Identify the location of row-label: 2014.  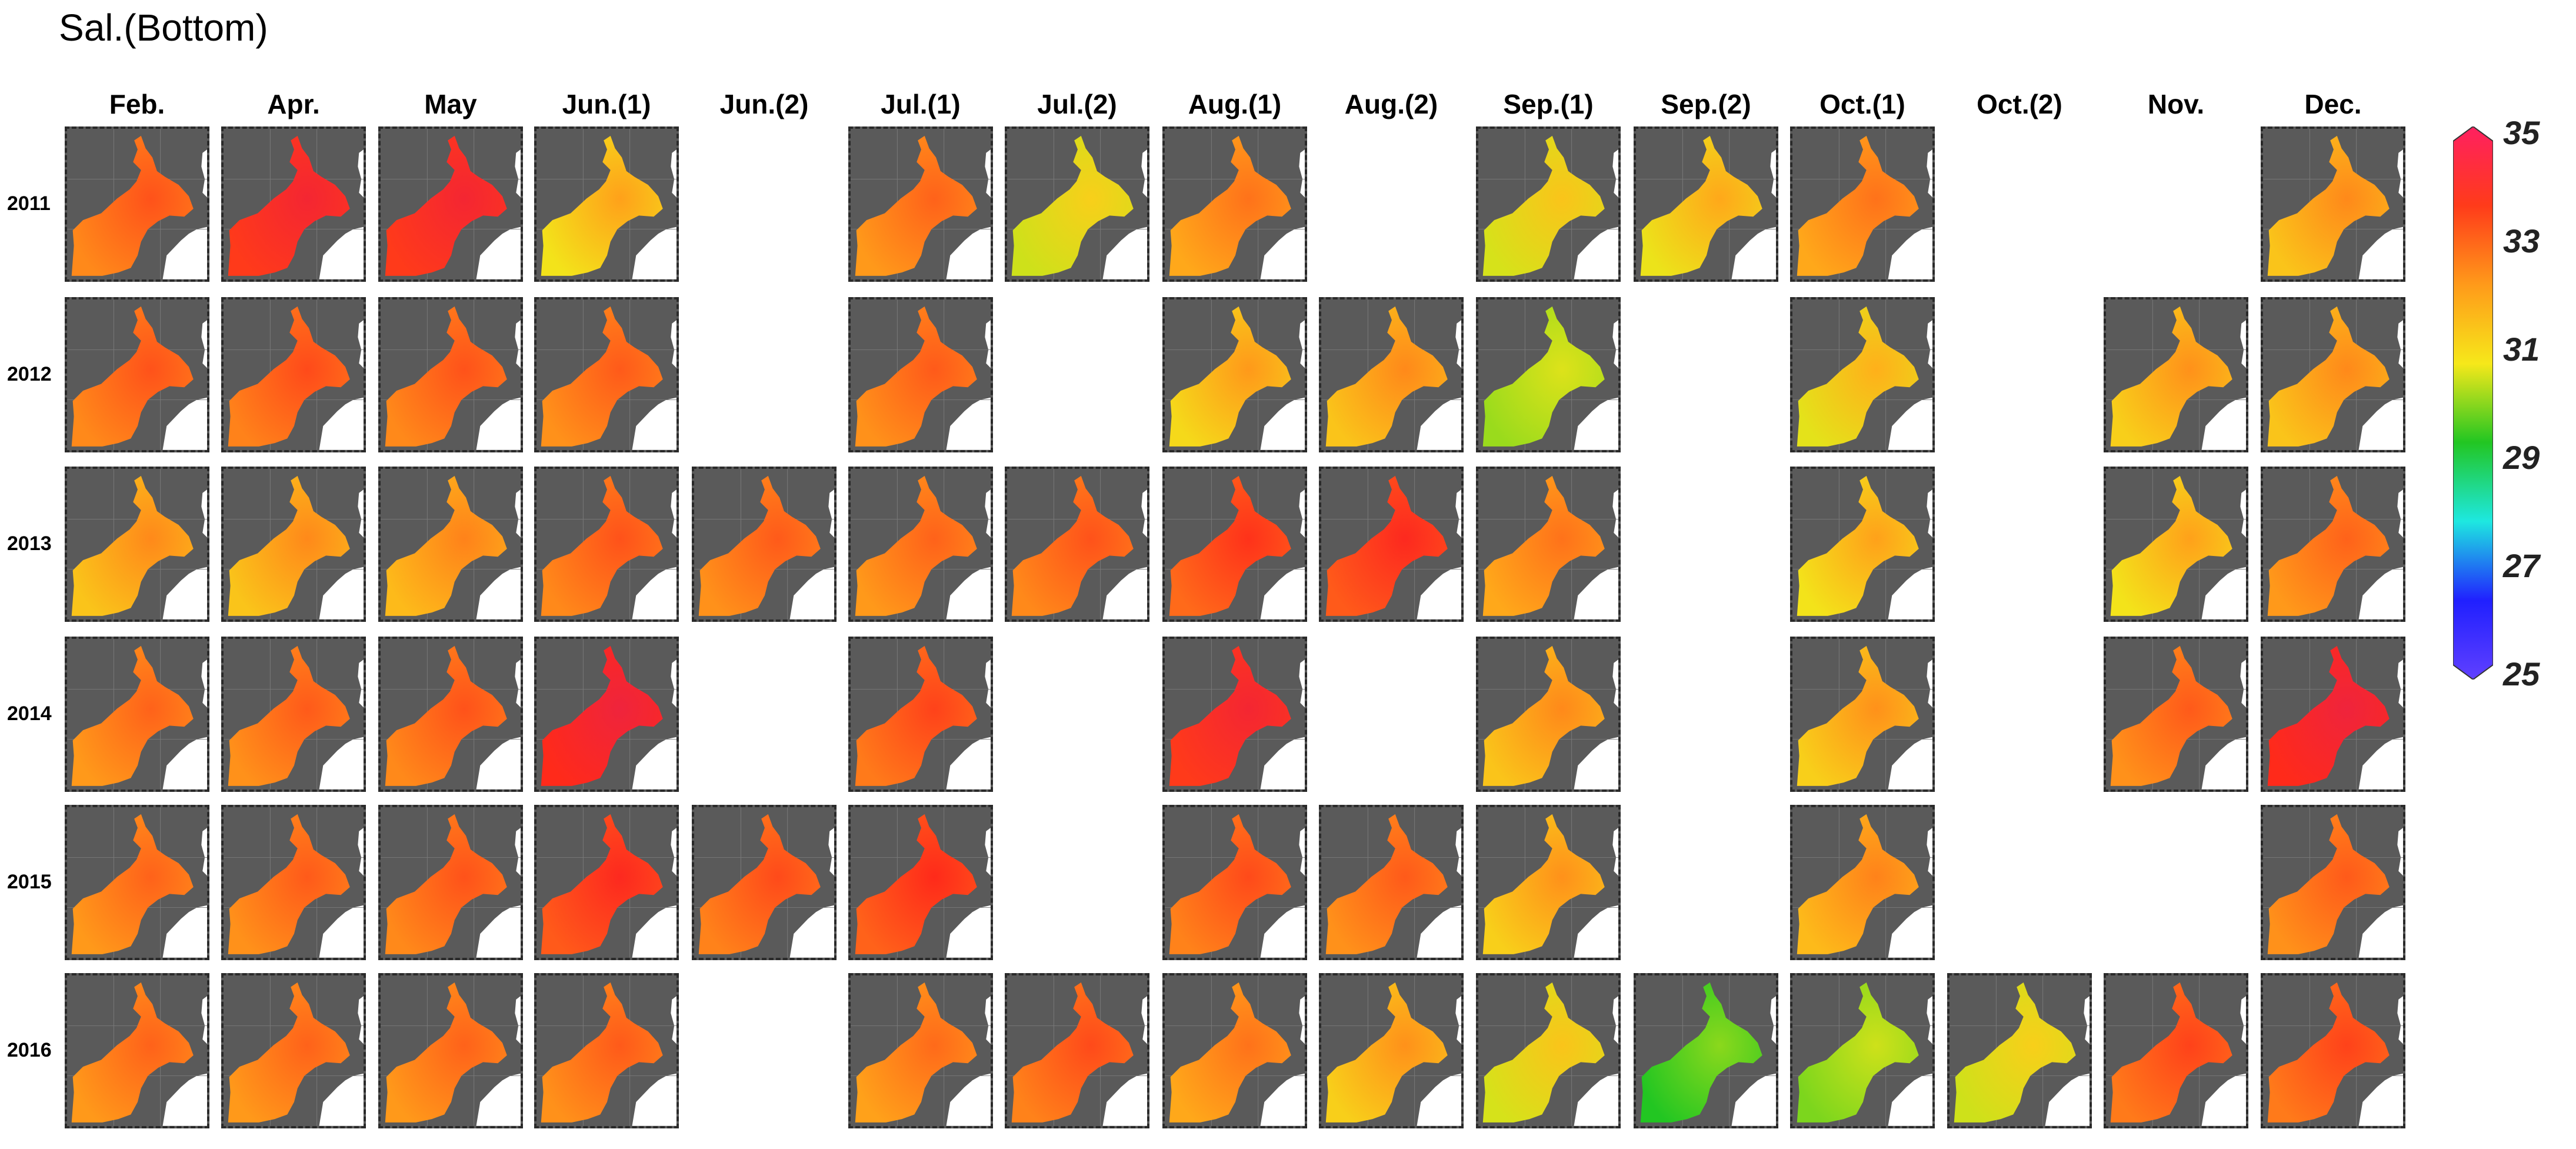
(29, 713).